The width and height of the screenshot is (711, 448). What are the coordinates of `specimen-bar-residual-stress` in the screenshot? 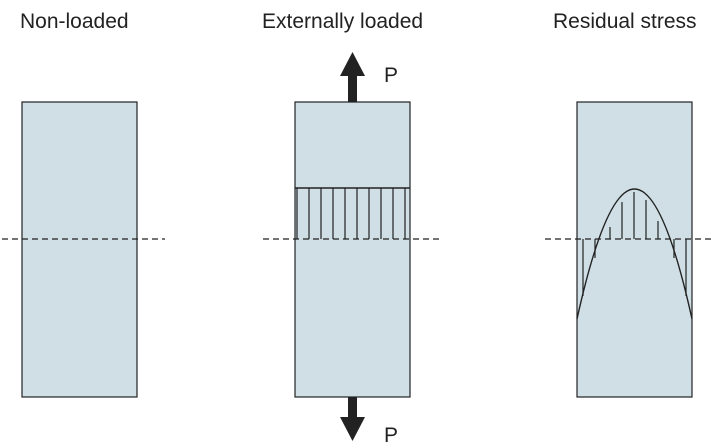 It's located at (634, 249).